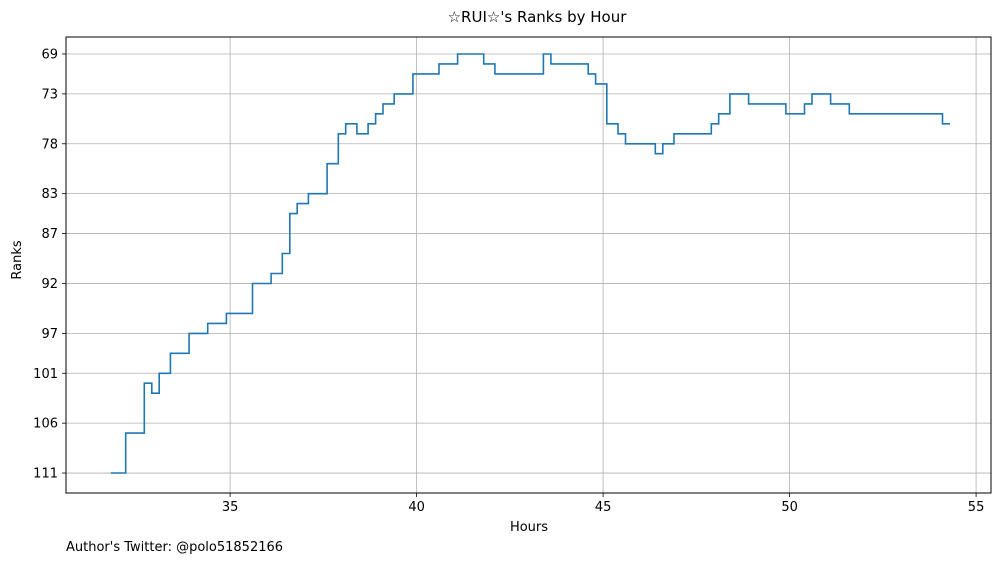  Describe the element at coordinates (45, 474) in the screenshot. I see `y-tick-label: 111` at that location.